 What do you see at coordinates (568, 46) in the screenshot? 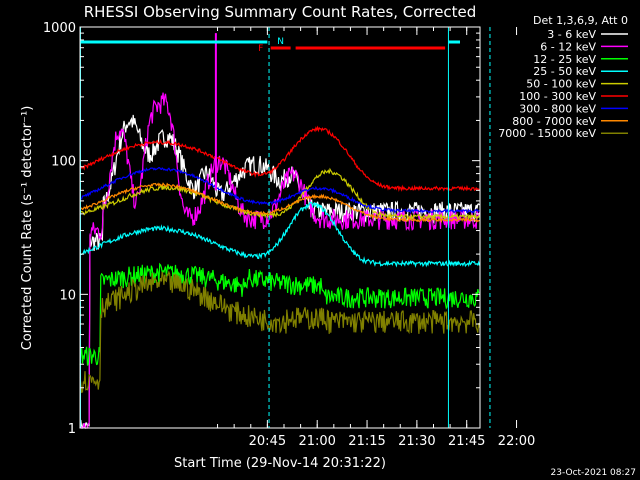
I see `legend-label: 6 - 12 keV` at bounding box center [568, 46].